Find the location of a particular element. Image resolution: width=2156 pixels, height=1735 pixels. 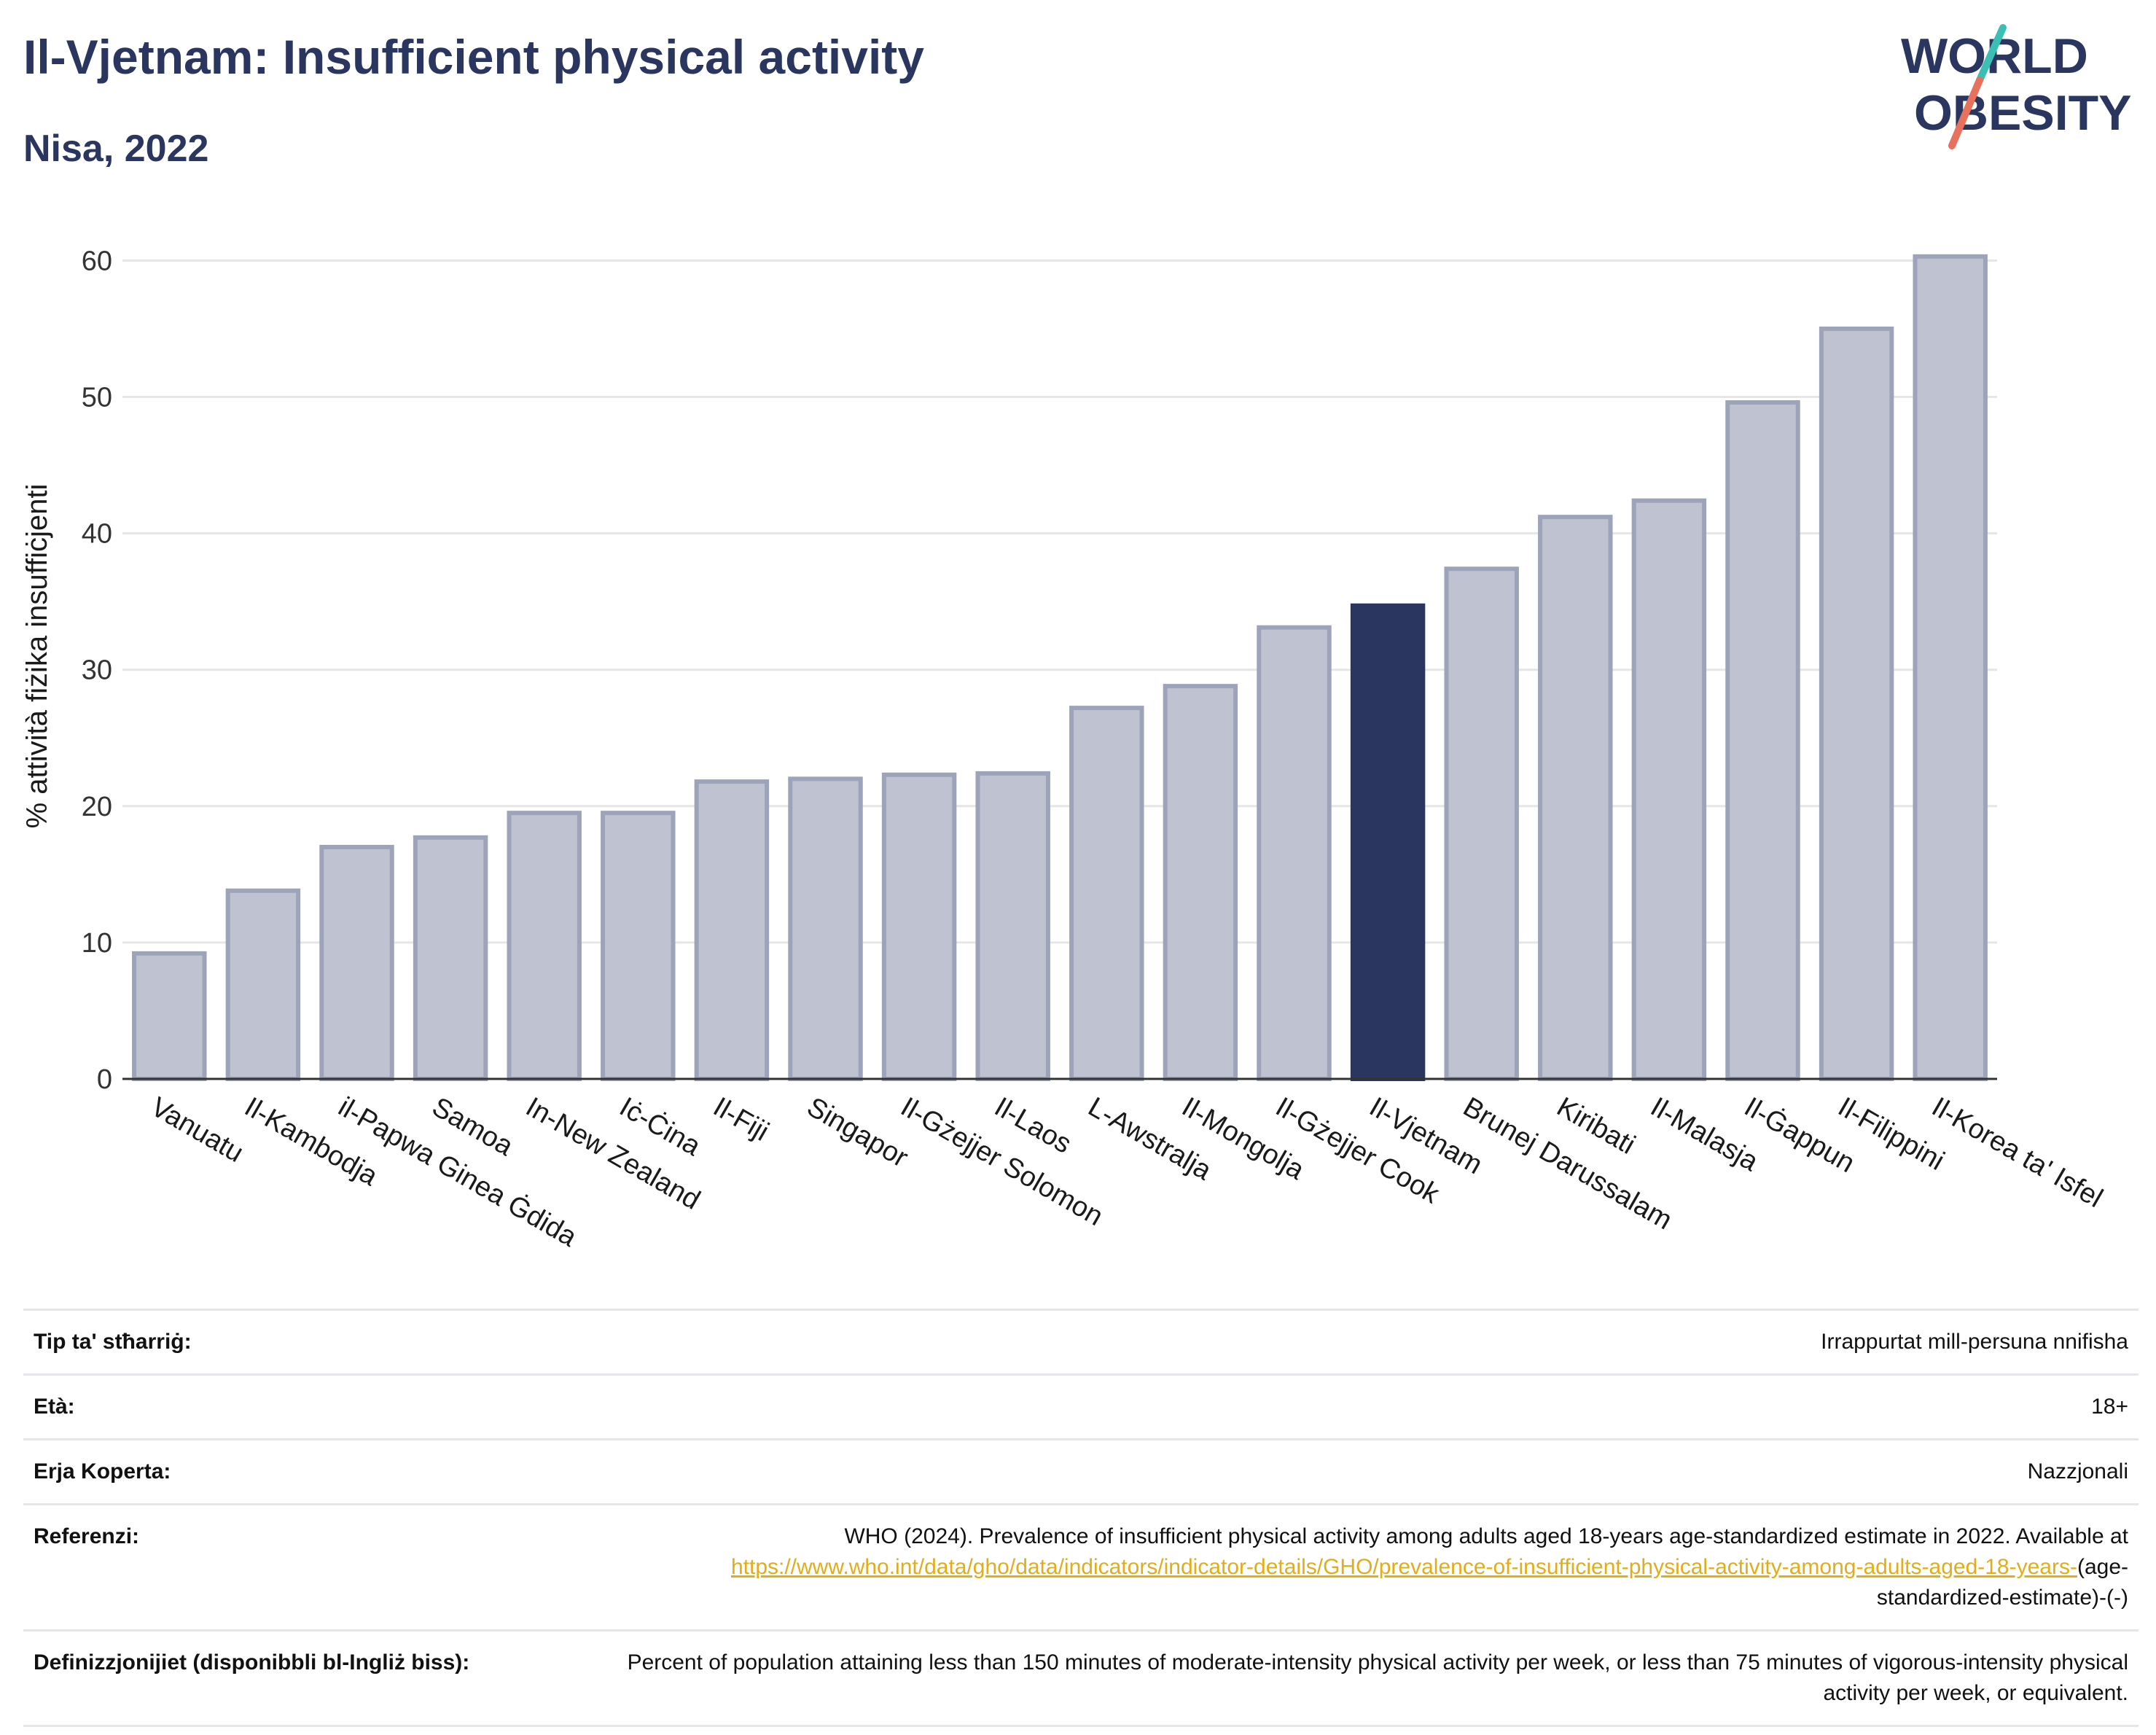

meta-row-area: Erja Koperta: Nazzjonali is located at coordinates (1081, 1471).